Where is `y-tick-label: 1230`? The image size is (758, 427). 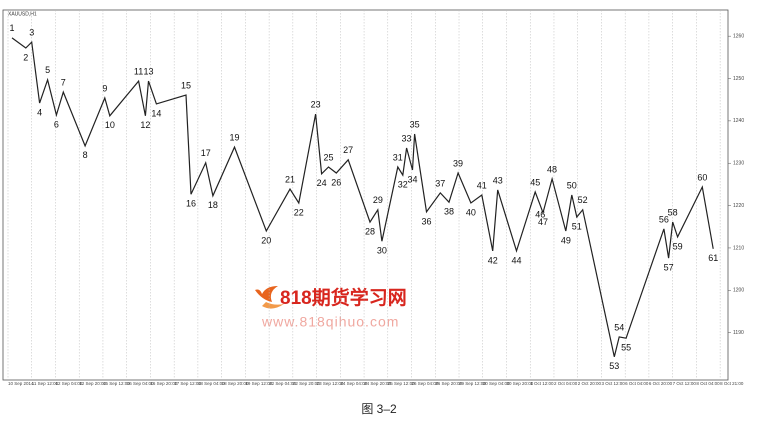
y-tick-label: 1230 is located at coordinates (738, 164).